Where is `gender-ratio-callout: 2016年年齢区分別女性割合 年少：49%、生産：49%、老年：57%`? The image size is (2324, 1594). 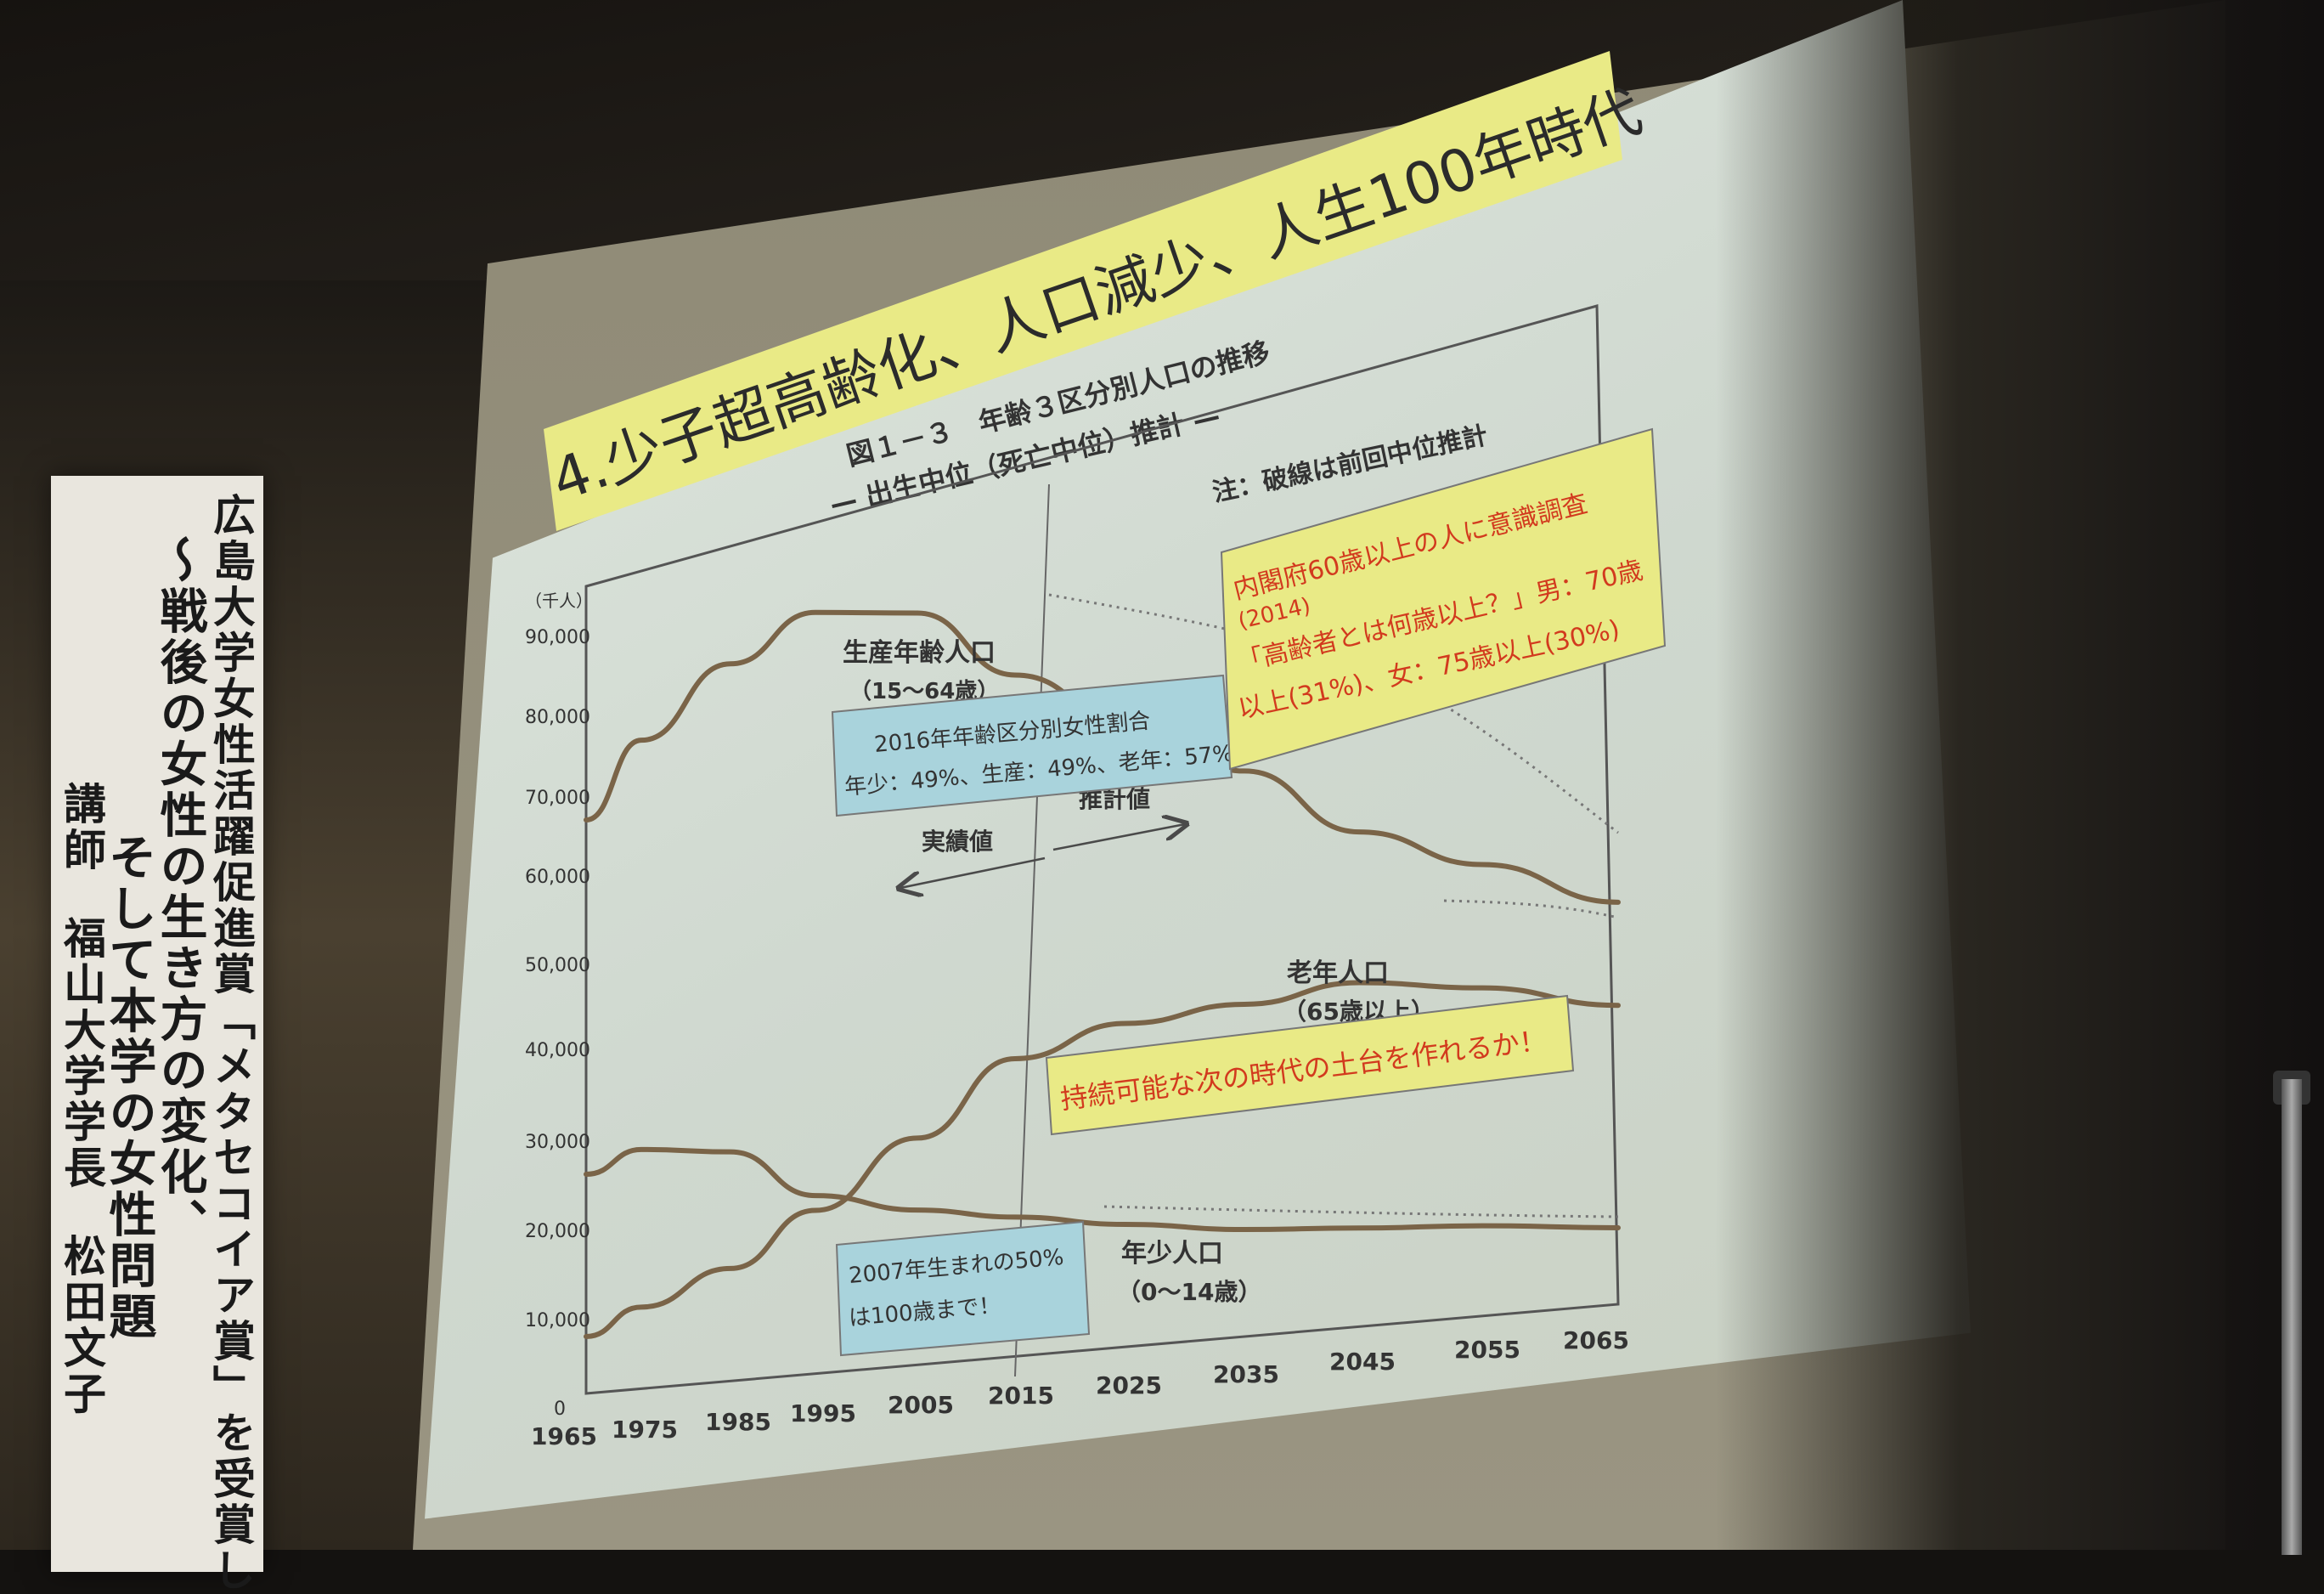
gender-ratio-callout: 2016年年齢区分別女性割合 年少：49%、生産：49%、老年：57% is located at coordinates (1032, 746).